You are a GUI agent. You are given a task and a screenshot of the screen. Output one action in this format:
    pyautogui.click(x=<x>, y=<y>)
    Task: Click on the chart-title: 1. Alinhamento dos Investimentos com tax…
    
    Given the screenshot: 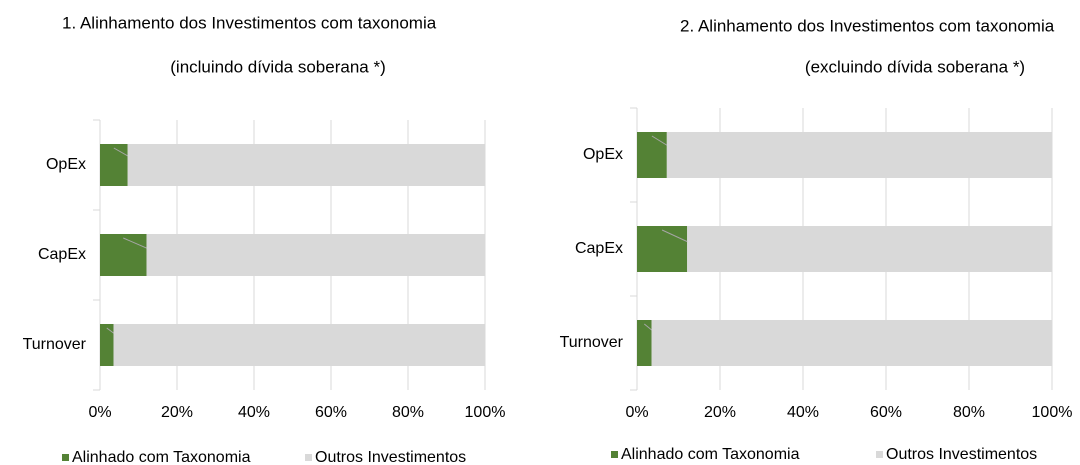 What is the action you would take?
    pyautogui.click(x=249, y=22)
    